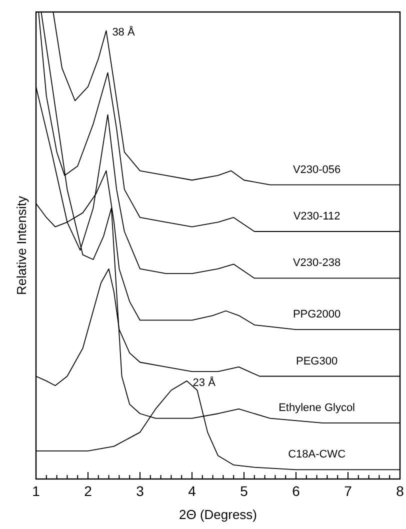 This screenshot has height=529, width=406. Describe the element at coordinates (218, 514) in the screenshot. I see `x-axis-title: 2Θ (Degress)` at that location.